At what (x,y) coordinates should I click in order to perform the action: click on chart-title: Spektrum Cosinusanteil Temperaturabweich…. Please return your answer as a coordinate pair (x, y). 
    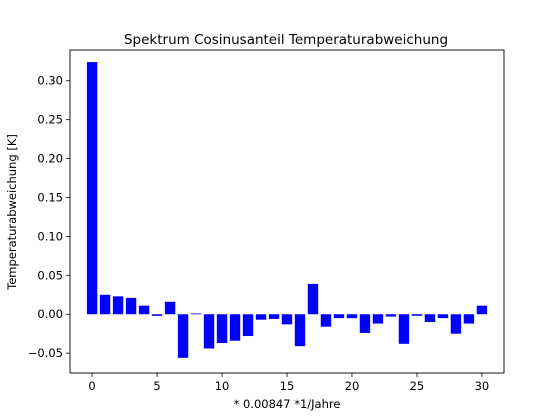
    Looking at the image, I should click on (286, 40).